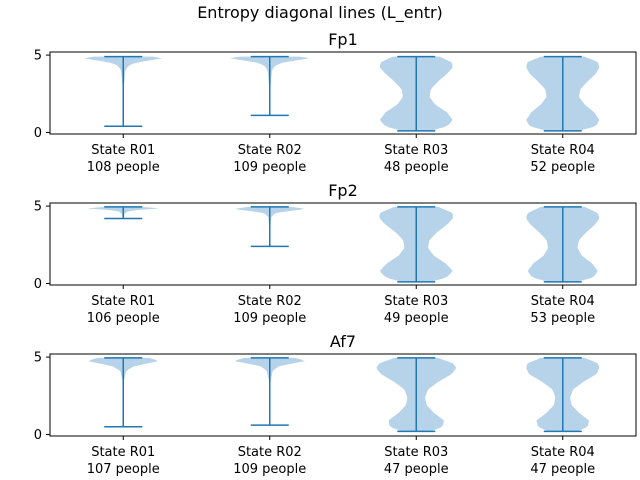 This screenshot has height=480, width=640. I want to click on x-tick-count: 49 people, so click(416, 318).